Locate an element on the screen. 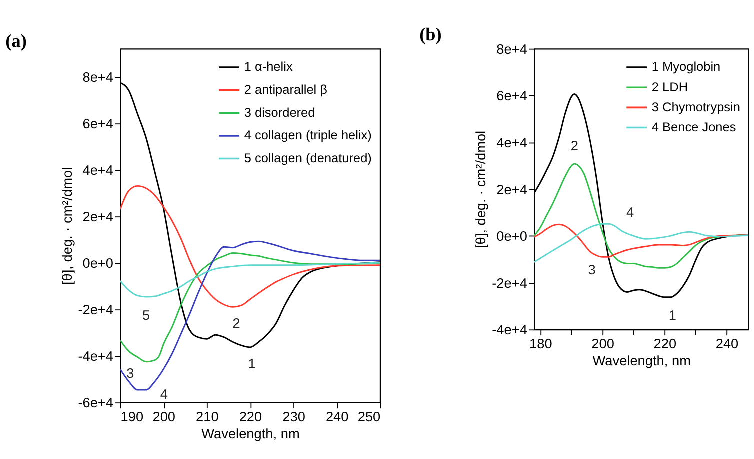 Image resolution: width=754 pixels, height=459 pixels. x-tick-label: 250 is located at coordinates (370, 416).